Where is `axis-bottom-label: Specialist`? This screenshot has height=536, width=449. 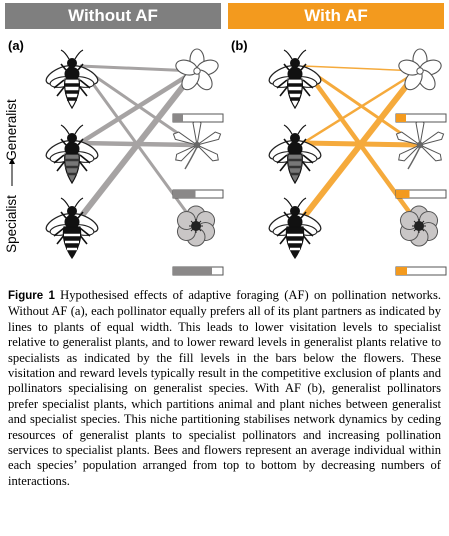
axis-bottom-label: Specialist is located at coordinates (11, 224).